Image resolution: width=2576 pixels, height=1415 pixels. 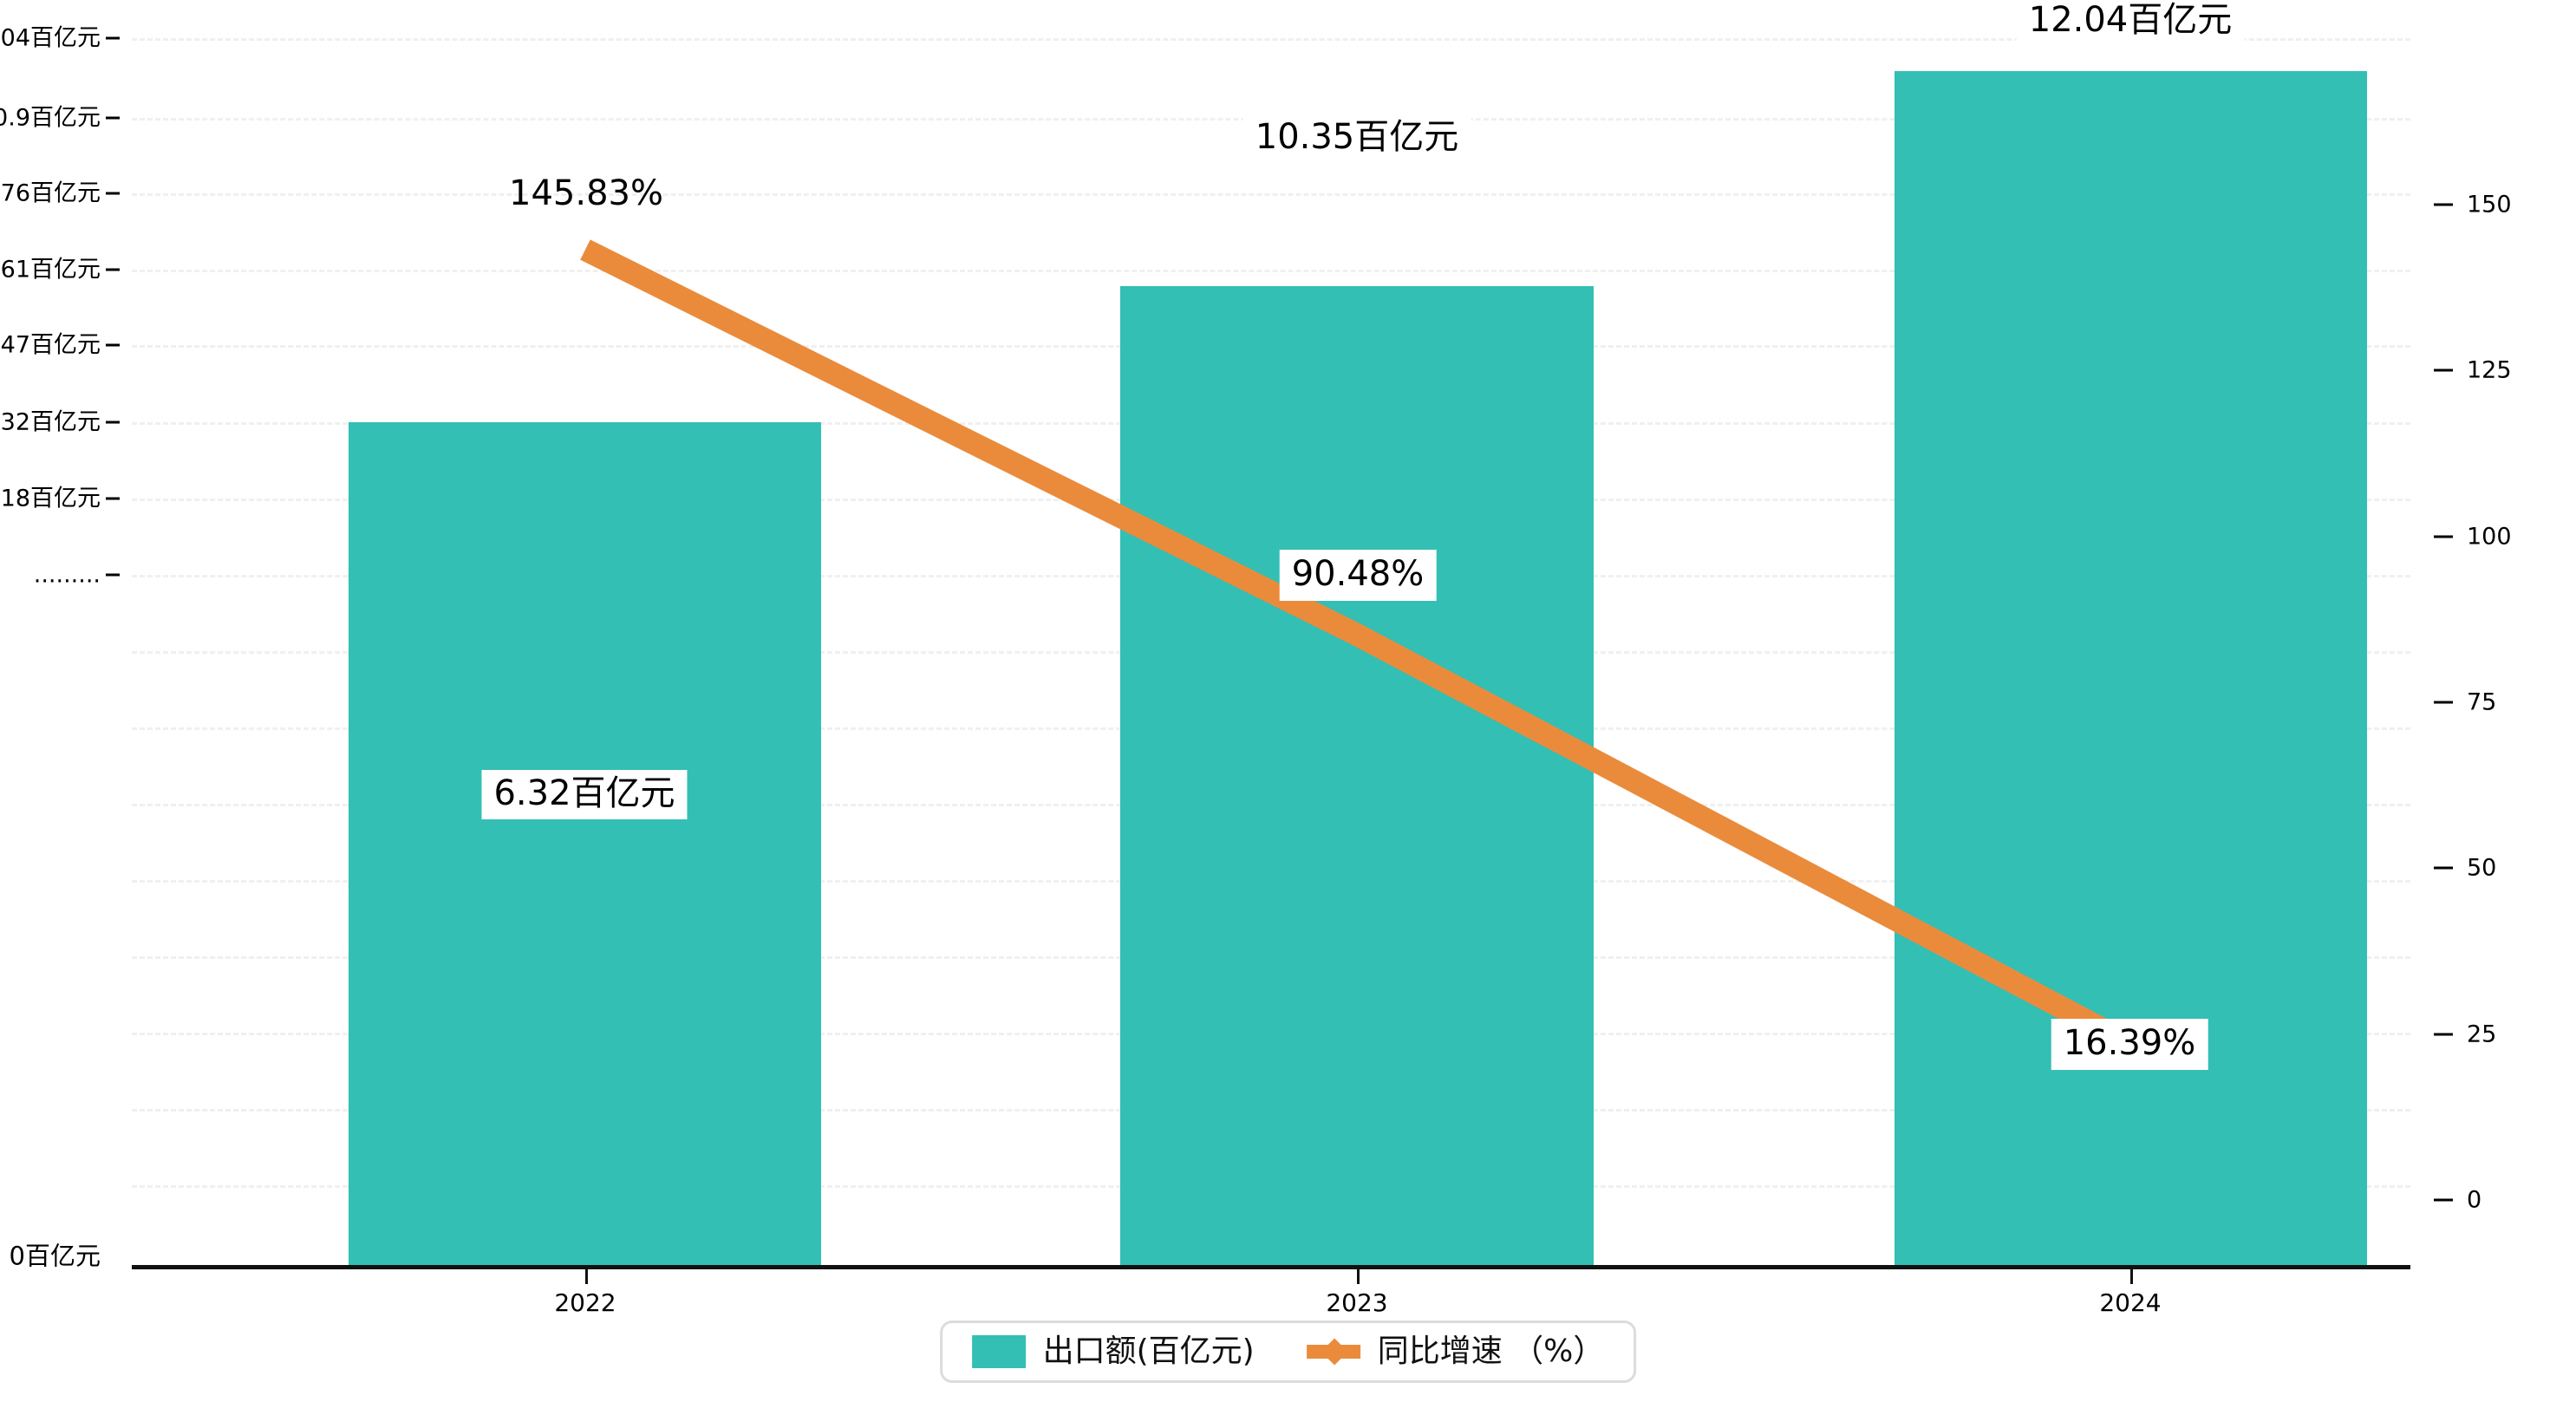 I want to click on y-right-label-4: 50, so click(x=2482, y=868).